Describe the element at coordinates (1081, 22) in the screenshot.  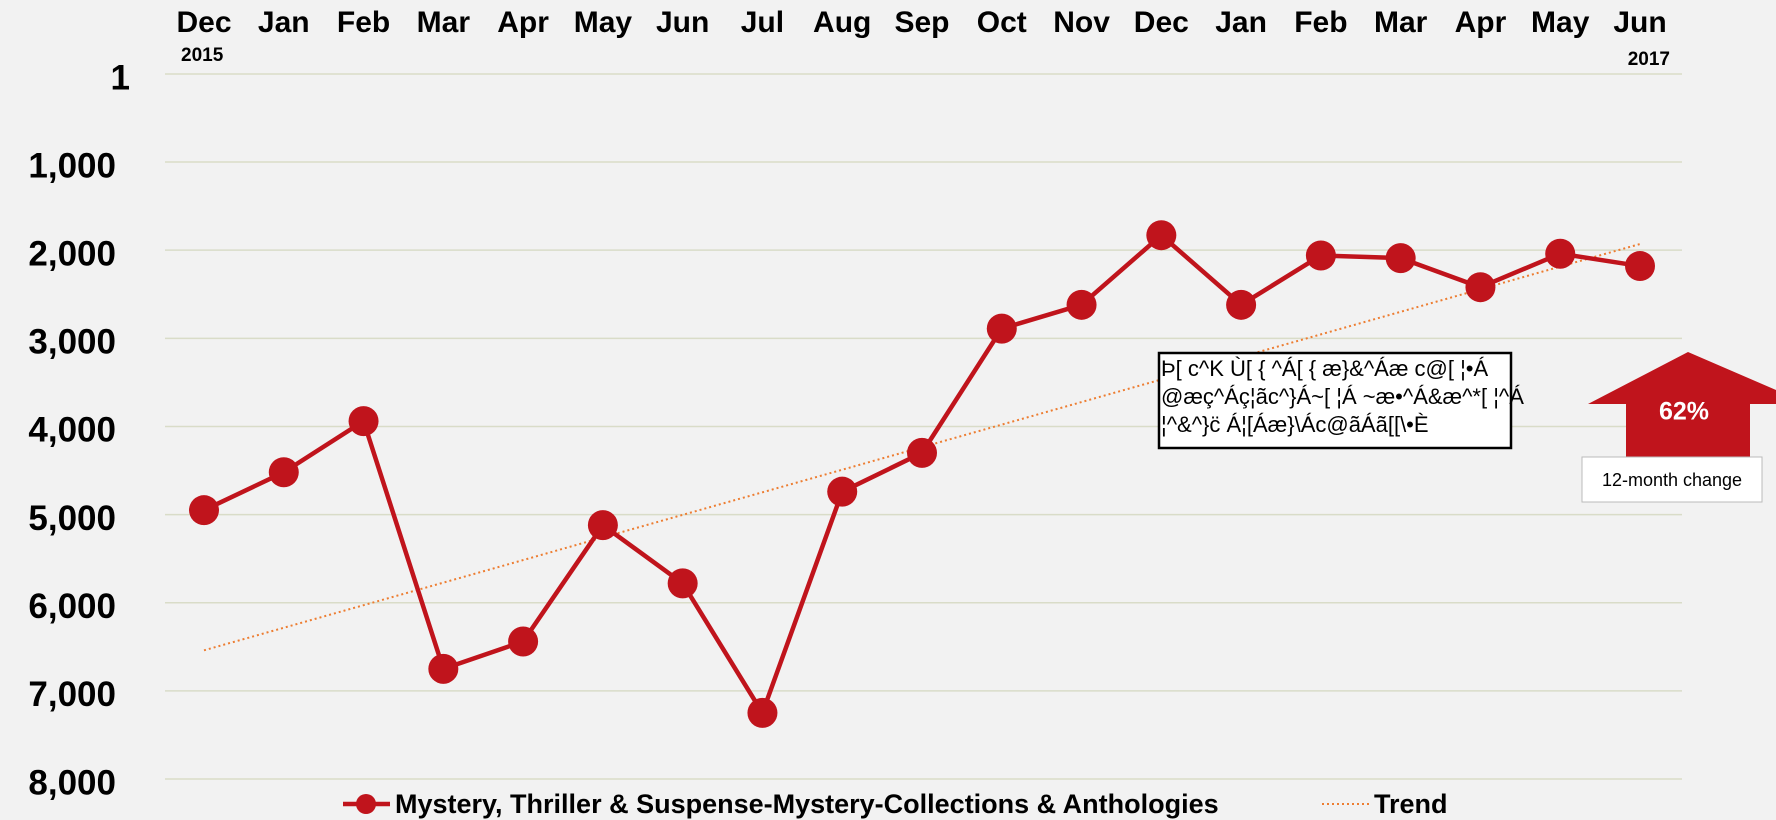
I see `x-tick-label: Nov` at that location.